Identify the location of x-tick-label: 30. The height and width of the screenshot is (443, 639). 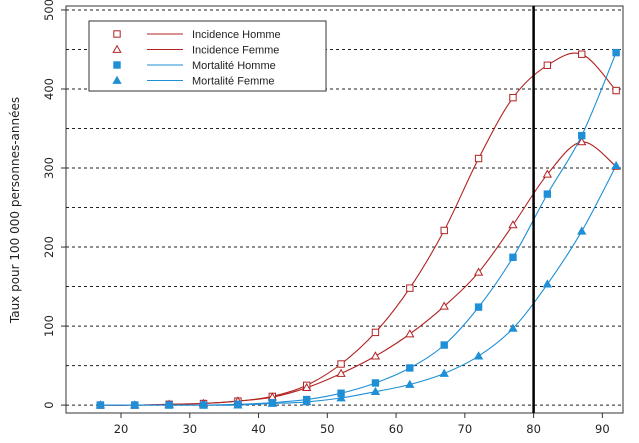
(189, 429).